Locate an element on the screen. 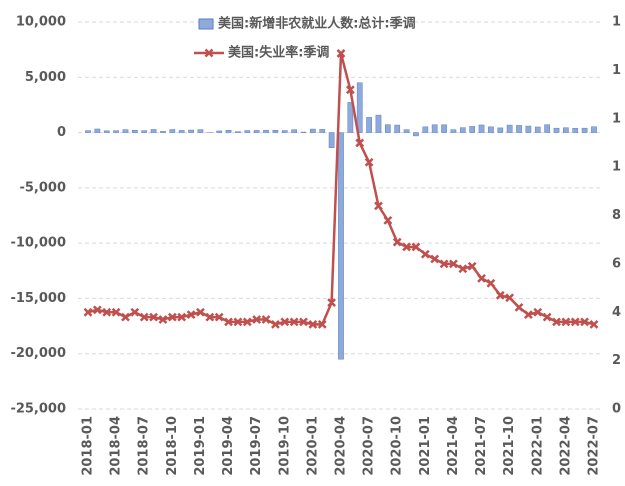 The height and width of the screenshot is (486, 625). x-tick-label: 2022-01 is located at coordinates (537, 446).